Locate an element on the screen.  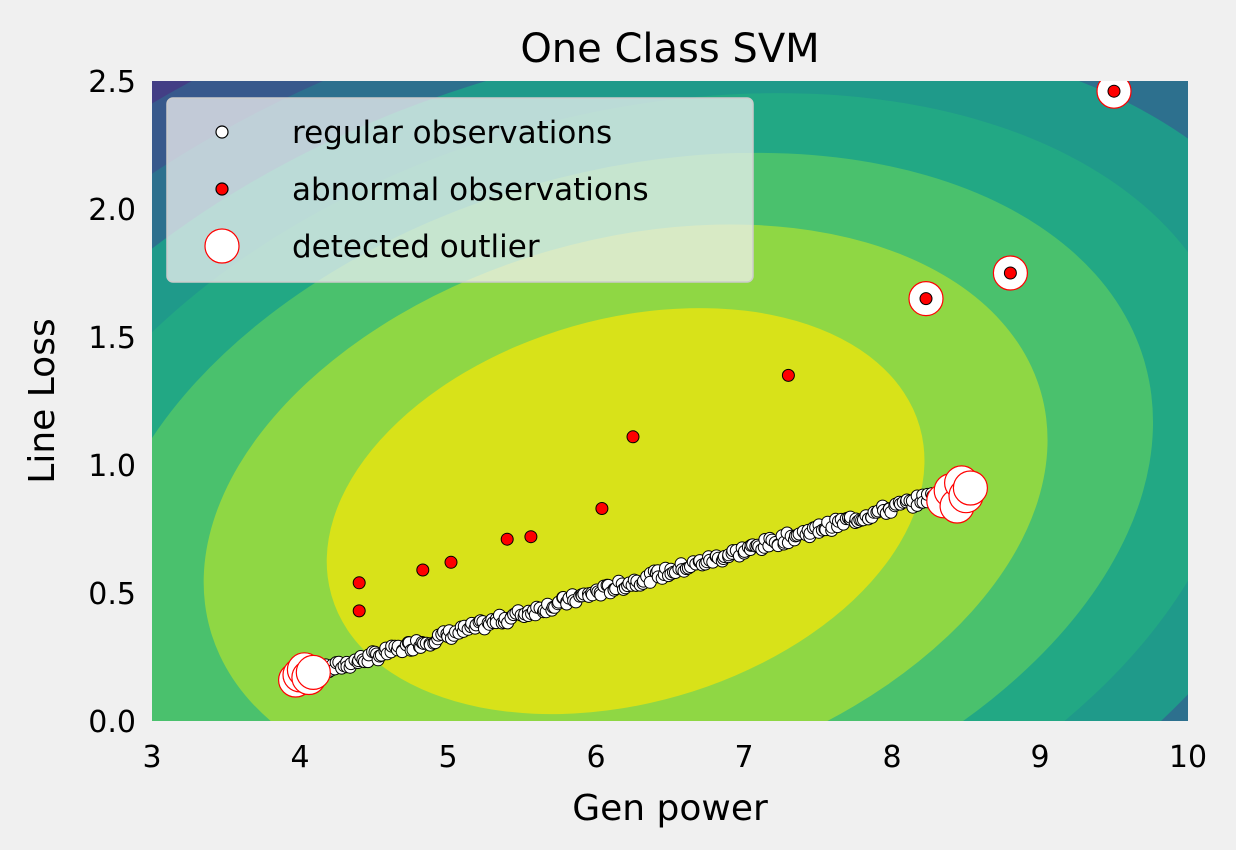
y-tick-label: 2.0 is located at coordinates (112, 210).